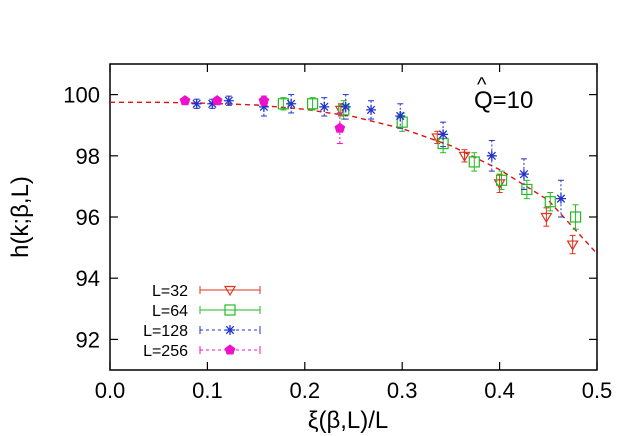 The width and height of the screenshot is (623, 436). Describe the element at coordinates (482, 85) in the screenshot. I see `annotation-hat: ^` at that location.